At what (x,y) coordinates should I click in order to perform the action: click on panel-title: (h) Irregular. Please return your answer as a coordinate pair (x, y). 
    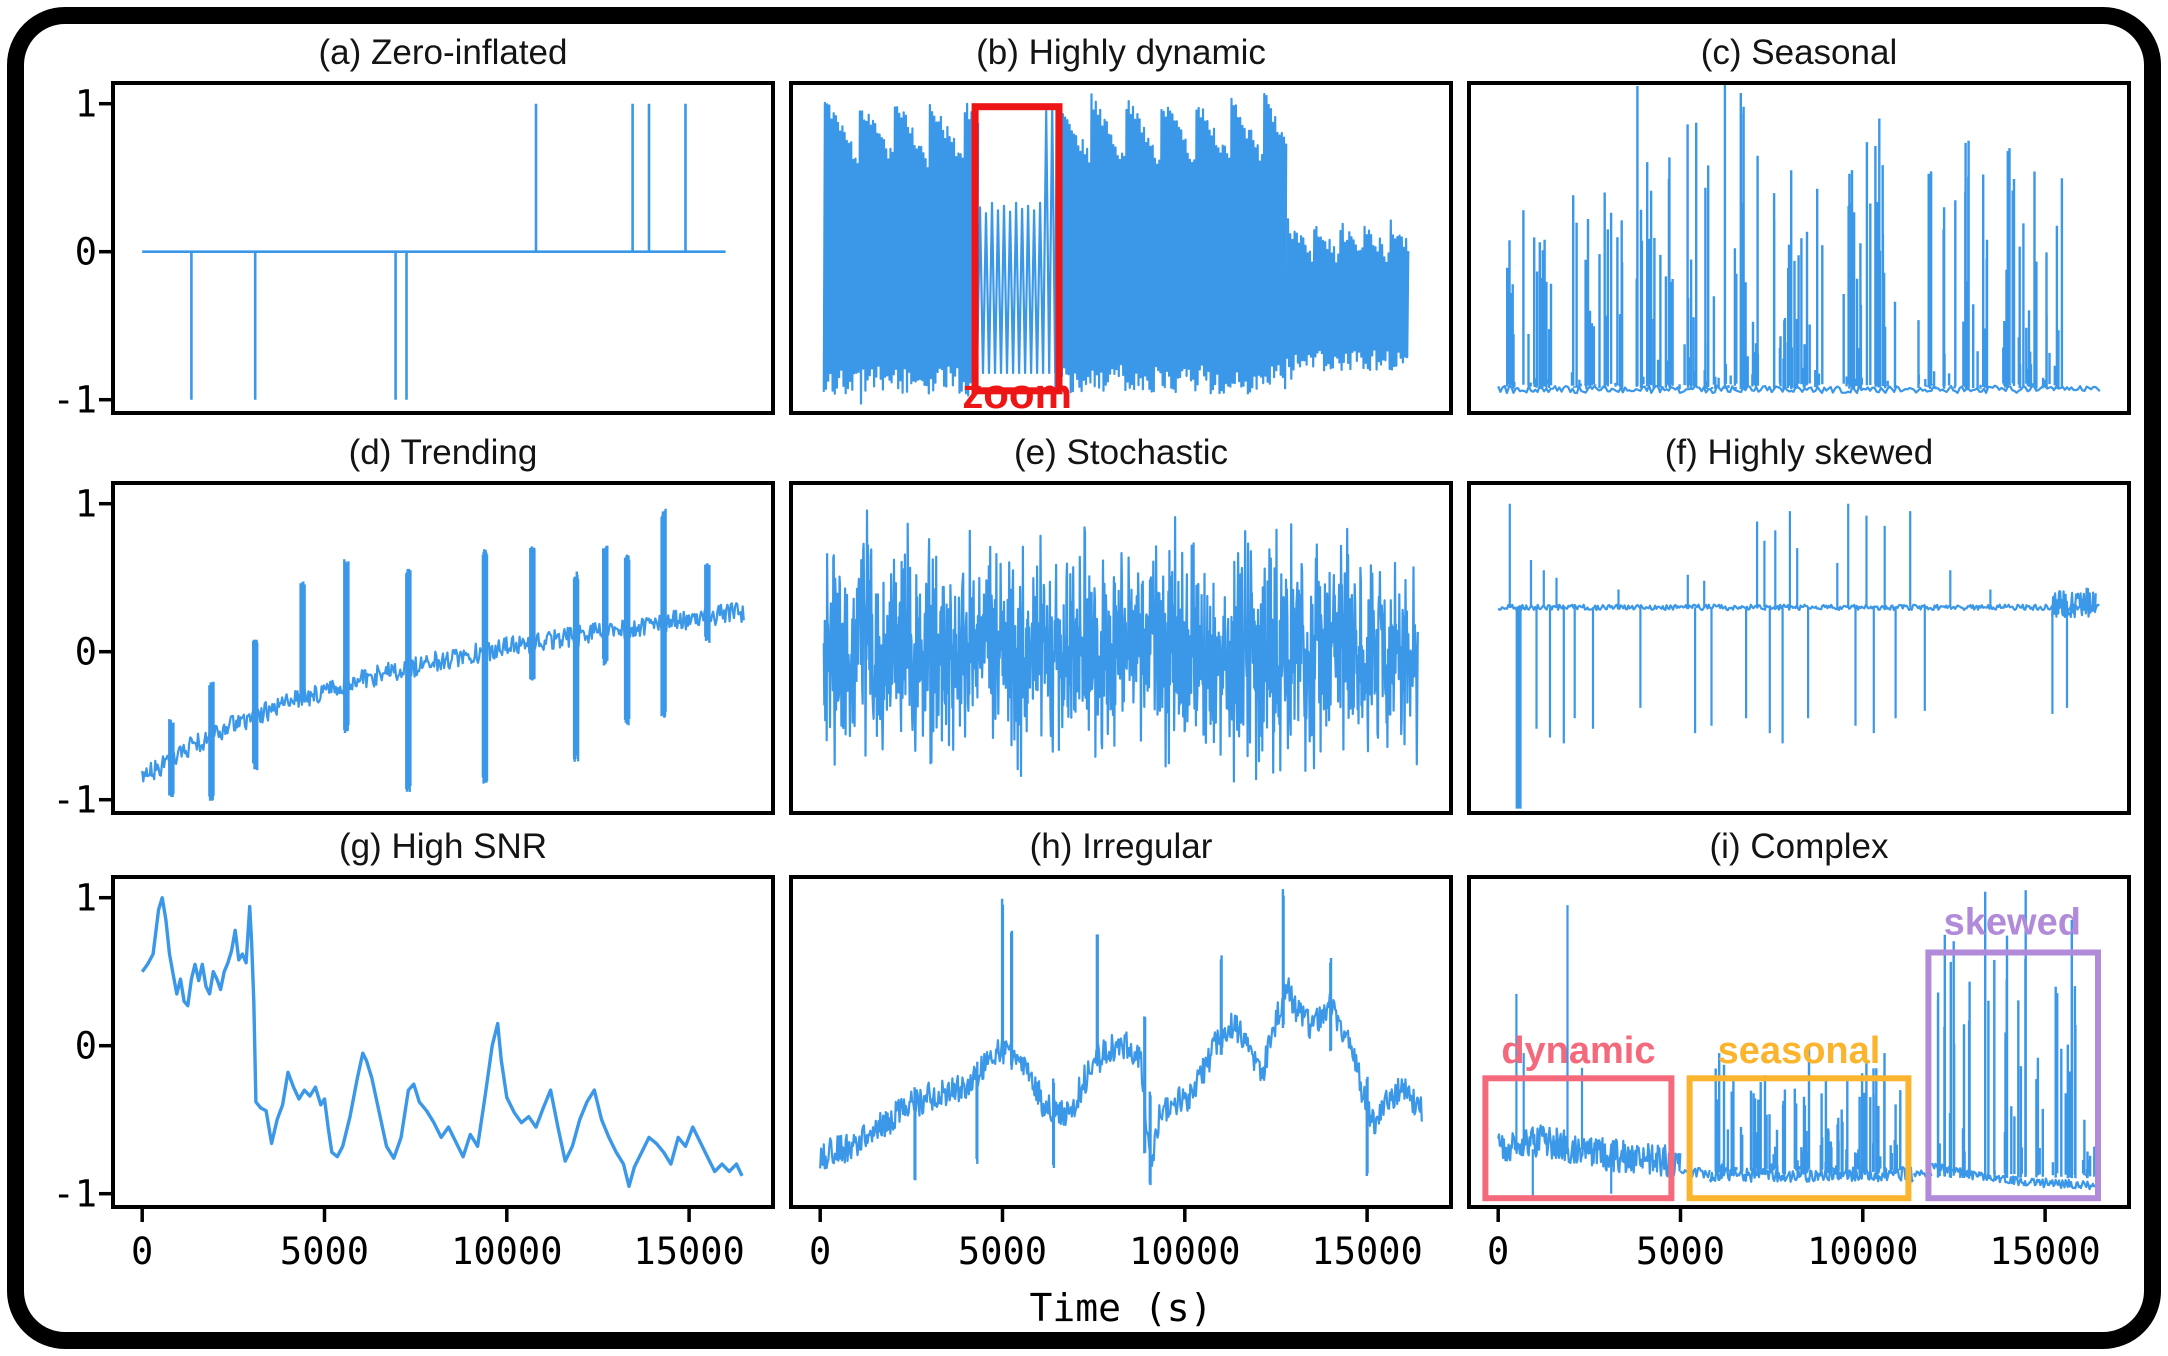
    Looking at the image, I should click on (1121, 846).